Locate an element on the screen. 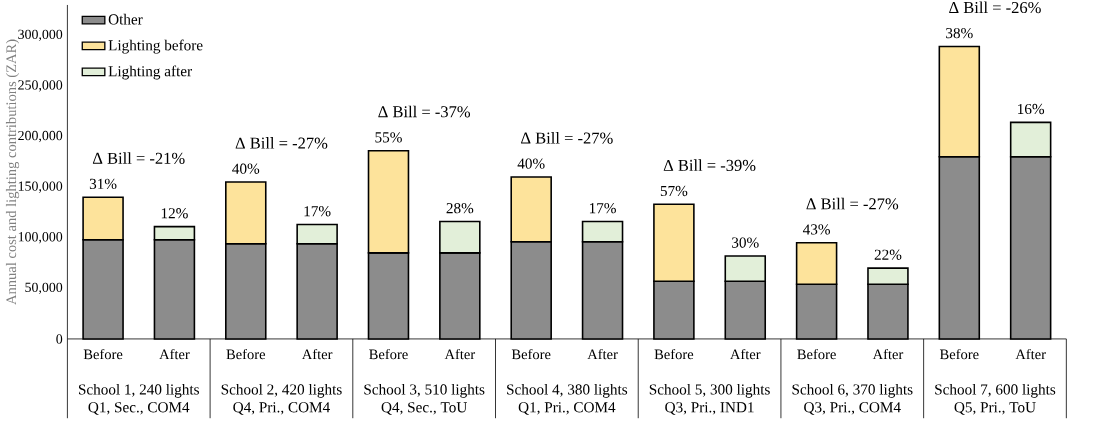 This screenshot has height=422, width=1104. y-tick-label: 200,000 is located at coordinates (40, 136).